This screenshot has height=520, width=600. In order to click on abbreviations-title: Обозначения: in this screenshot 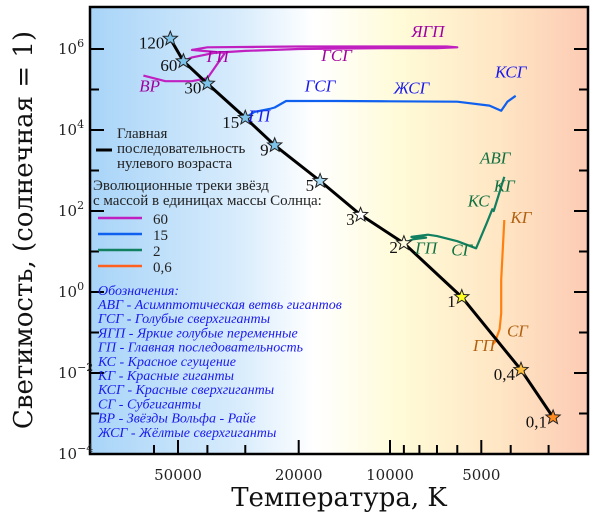, I will do `click(138, 291)`.